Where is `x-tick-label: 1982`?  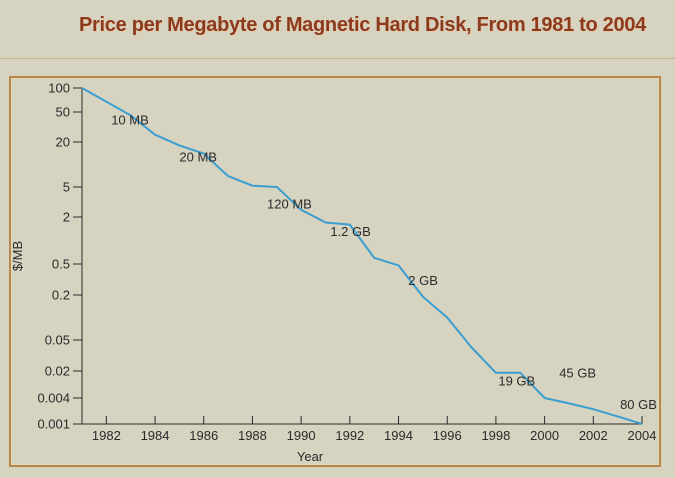 x-tick-label: 1982 is located at coordinates (106, 435).